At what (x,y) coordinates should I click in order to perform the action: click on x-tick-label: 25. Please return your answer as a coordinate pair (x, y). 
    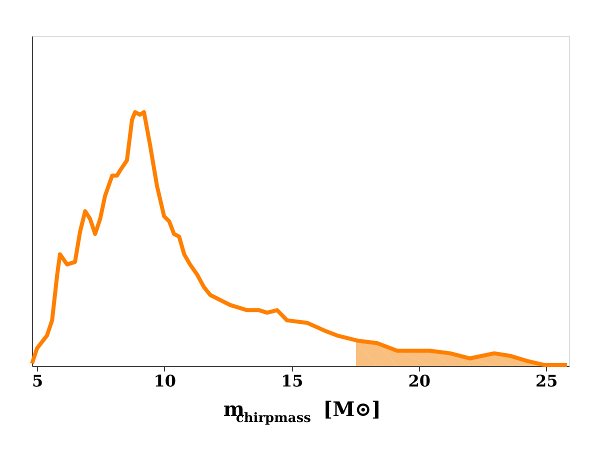
    Looking at the image, I should click on (546, 381).